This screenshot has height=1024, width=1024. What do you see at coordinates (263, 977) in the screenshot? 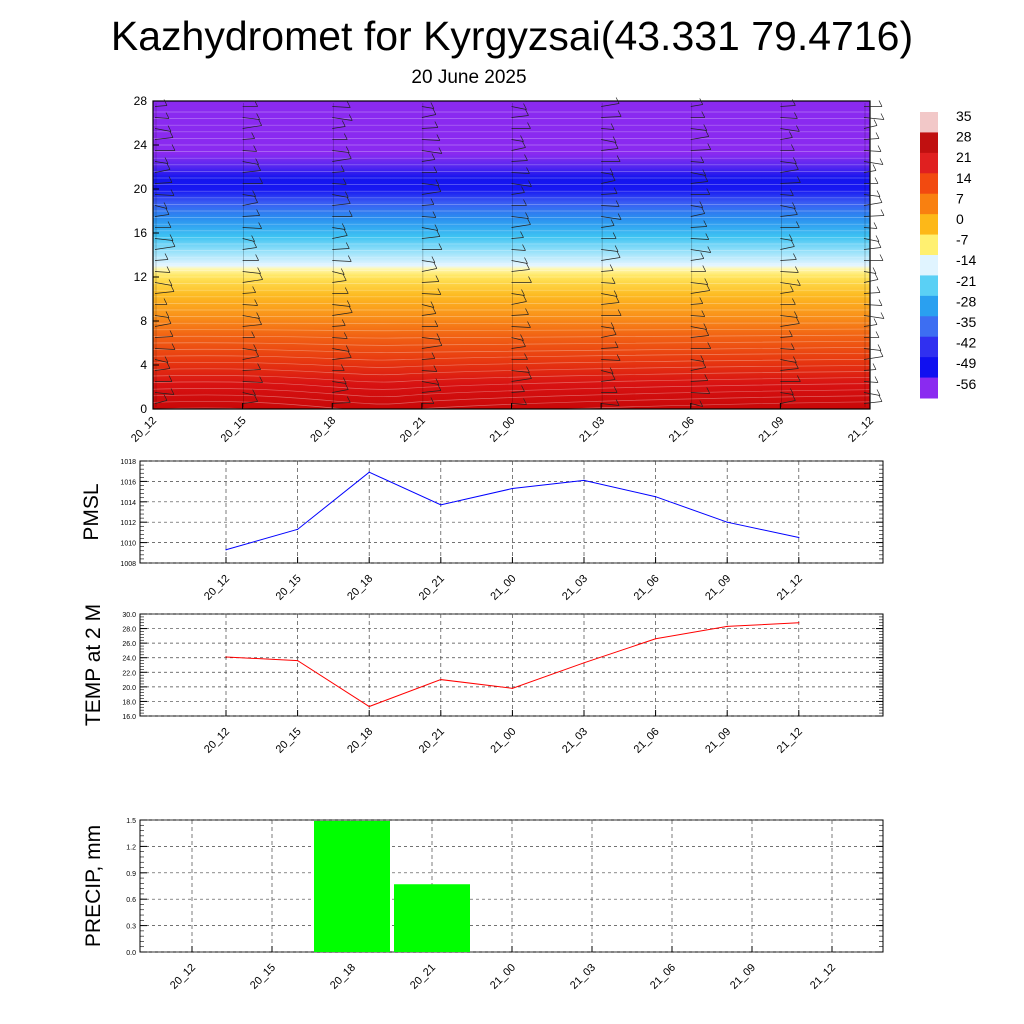
I see `x-tick-label: 20_15` at bounding box center [263, 977].